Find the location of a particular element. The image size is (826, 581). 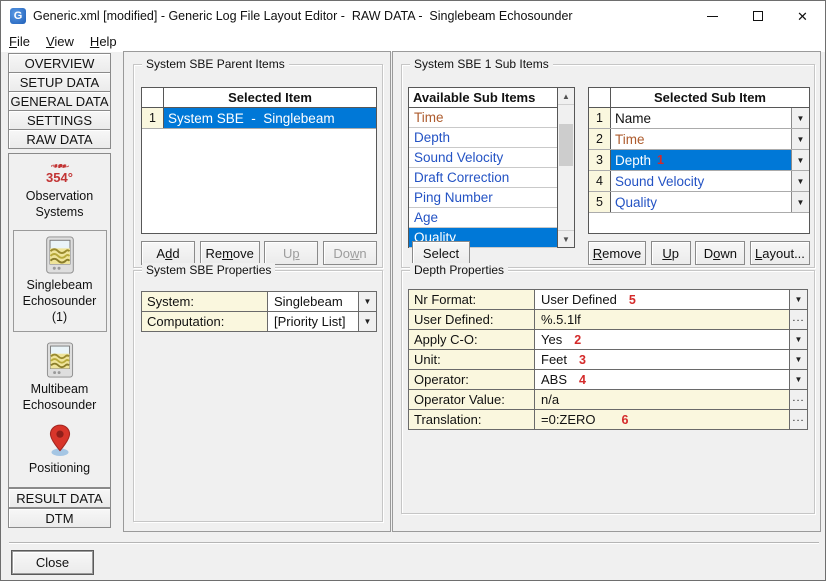

table-row: 1 System SBE - Singlebeam is located at coordinates (259, 118).